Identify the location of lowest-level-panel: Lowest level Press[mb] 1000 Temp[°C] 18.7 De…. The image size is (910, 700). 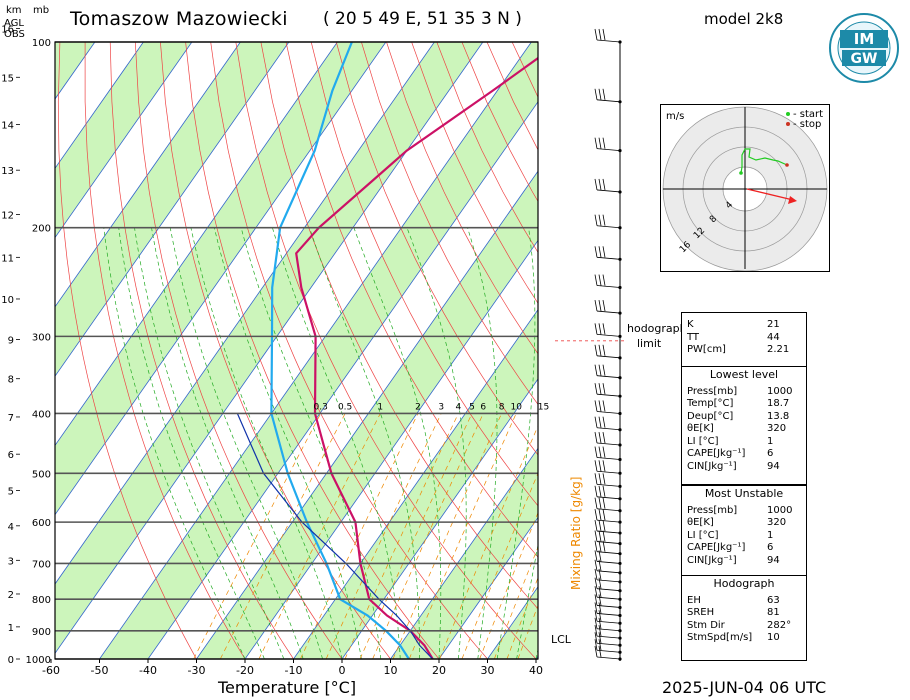
(744, 425).